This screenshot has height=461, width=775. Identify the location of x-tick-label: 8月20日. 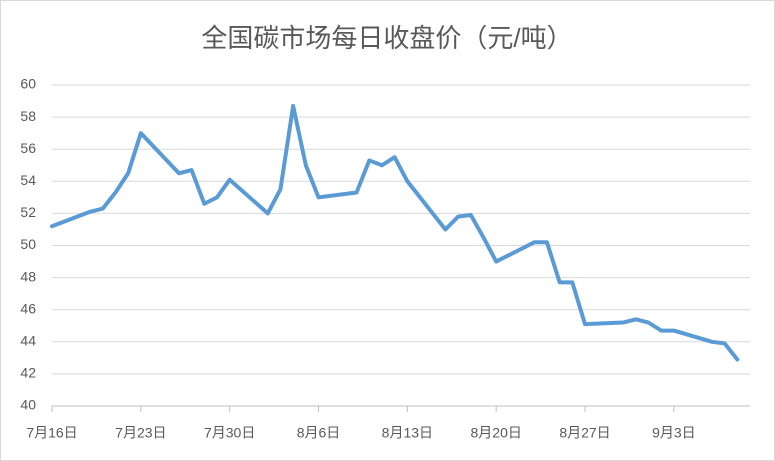
(496, 433).